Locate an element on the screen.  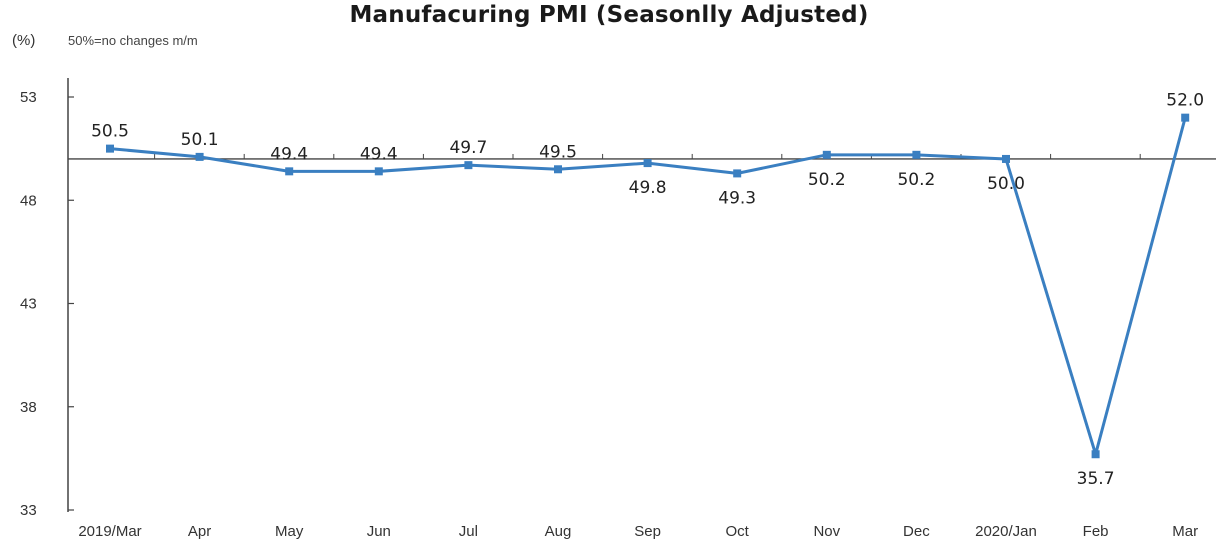
chart-title: Manufacuring PMI (Seasonlly Adjusted) is located at coordinates (609, 15).